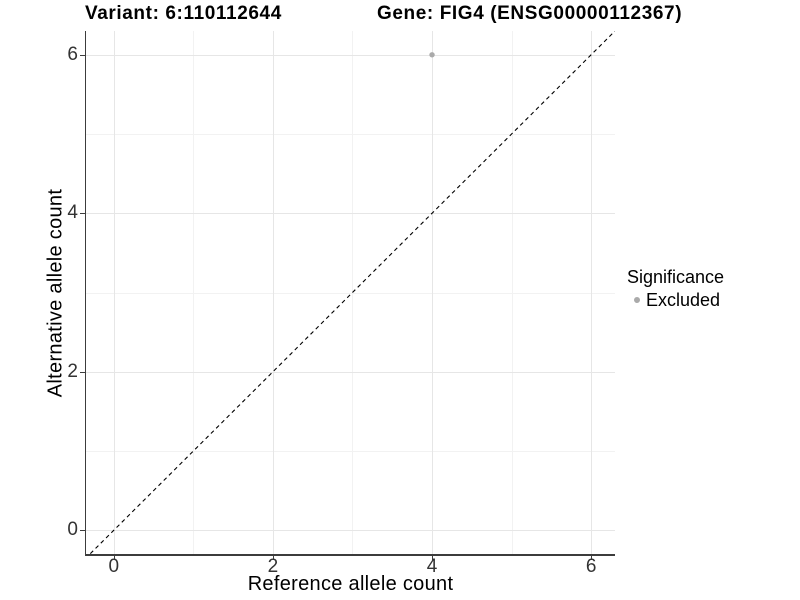  I want to click on x-tick-label: 4, so click(432, 566).